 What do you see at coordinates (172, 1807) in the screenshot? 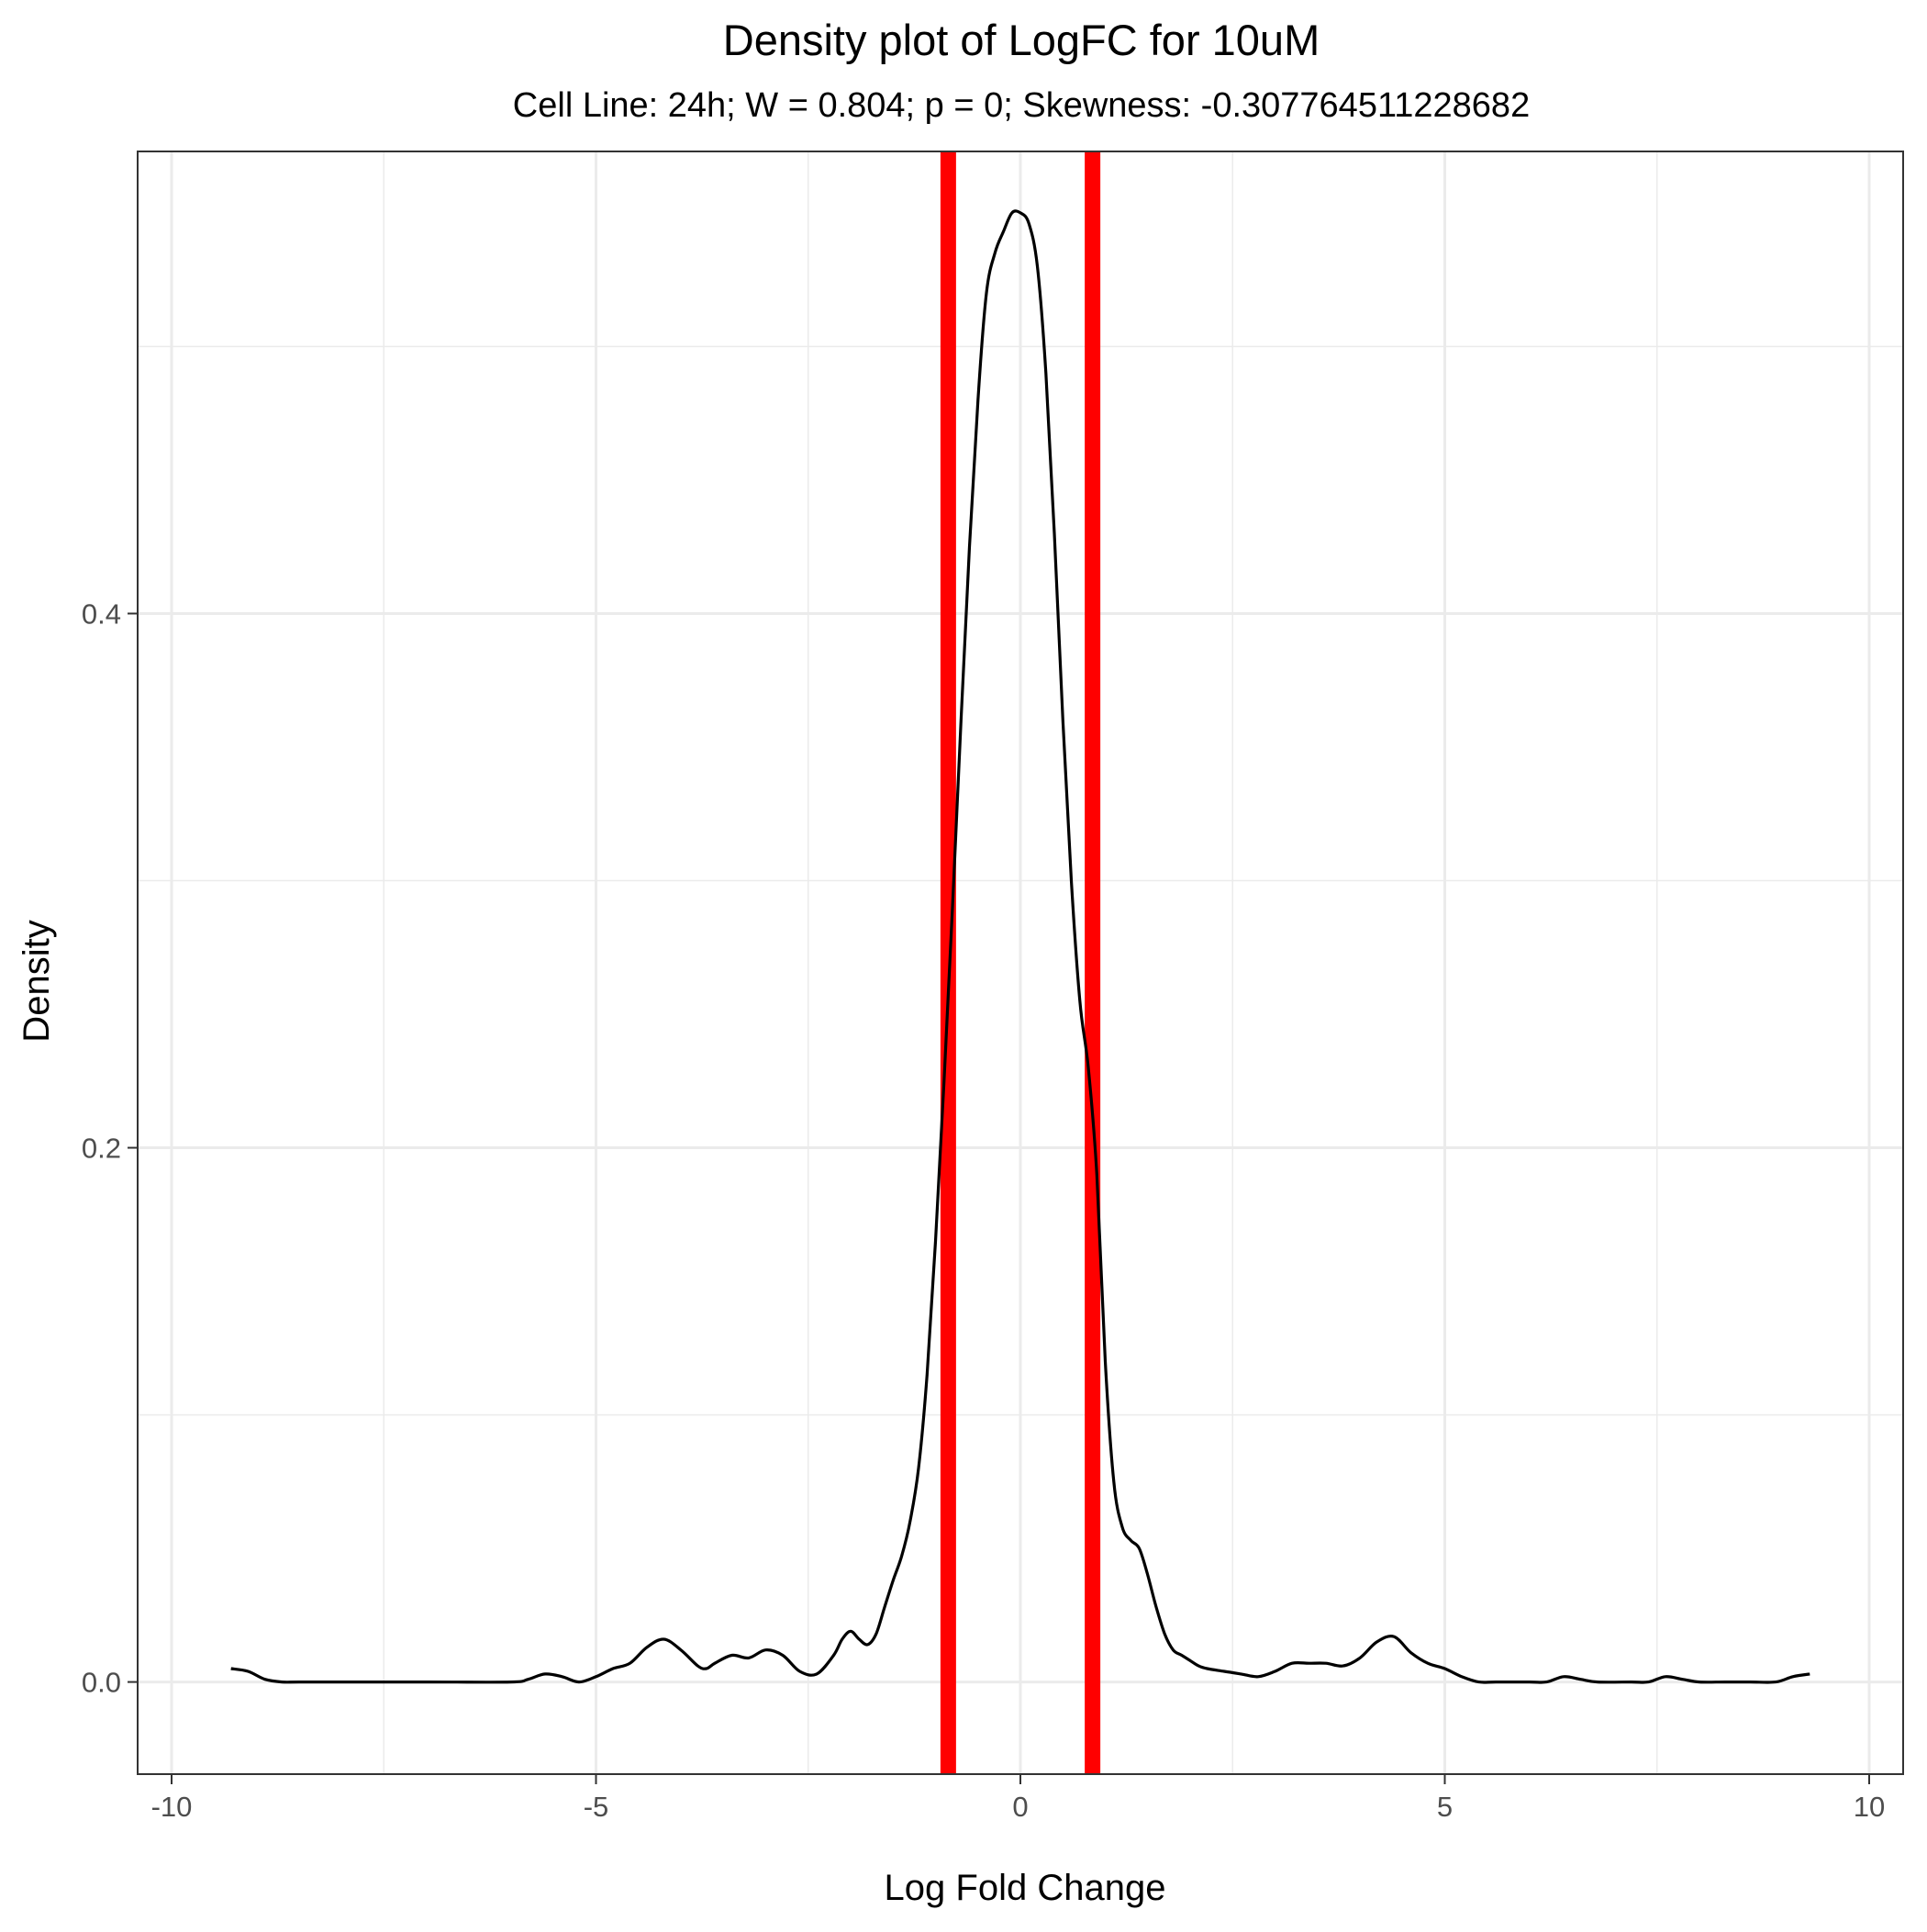
I see `x-tick-label: -10` at bounding box center [172, 1807].